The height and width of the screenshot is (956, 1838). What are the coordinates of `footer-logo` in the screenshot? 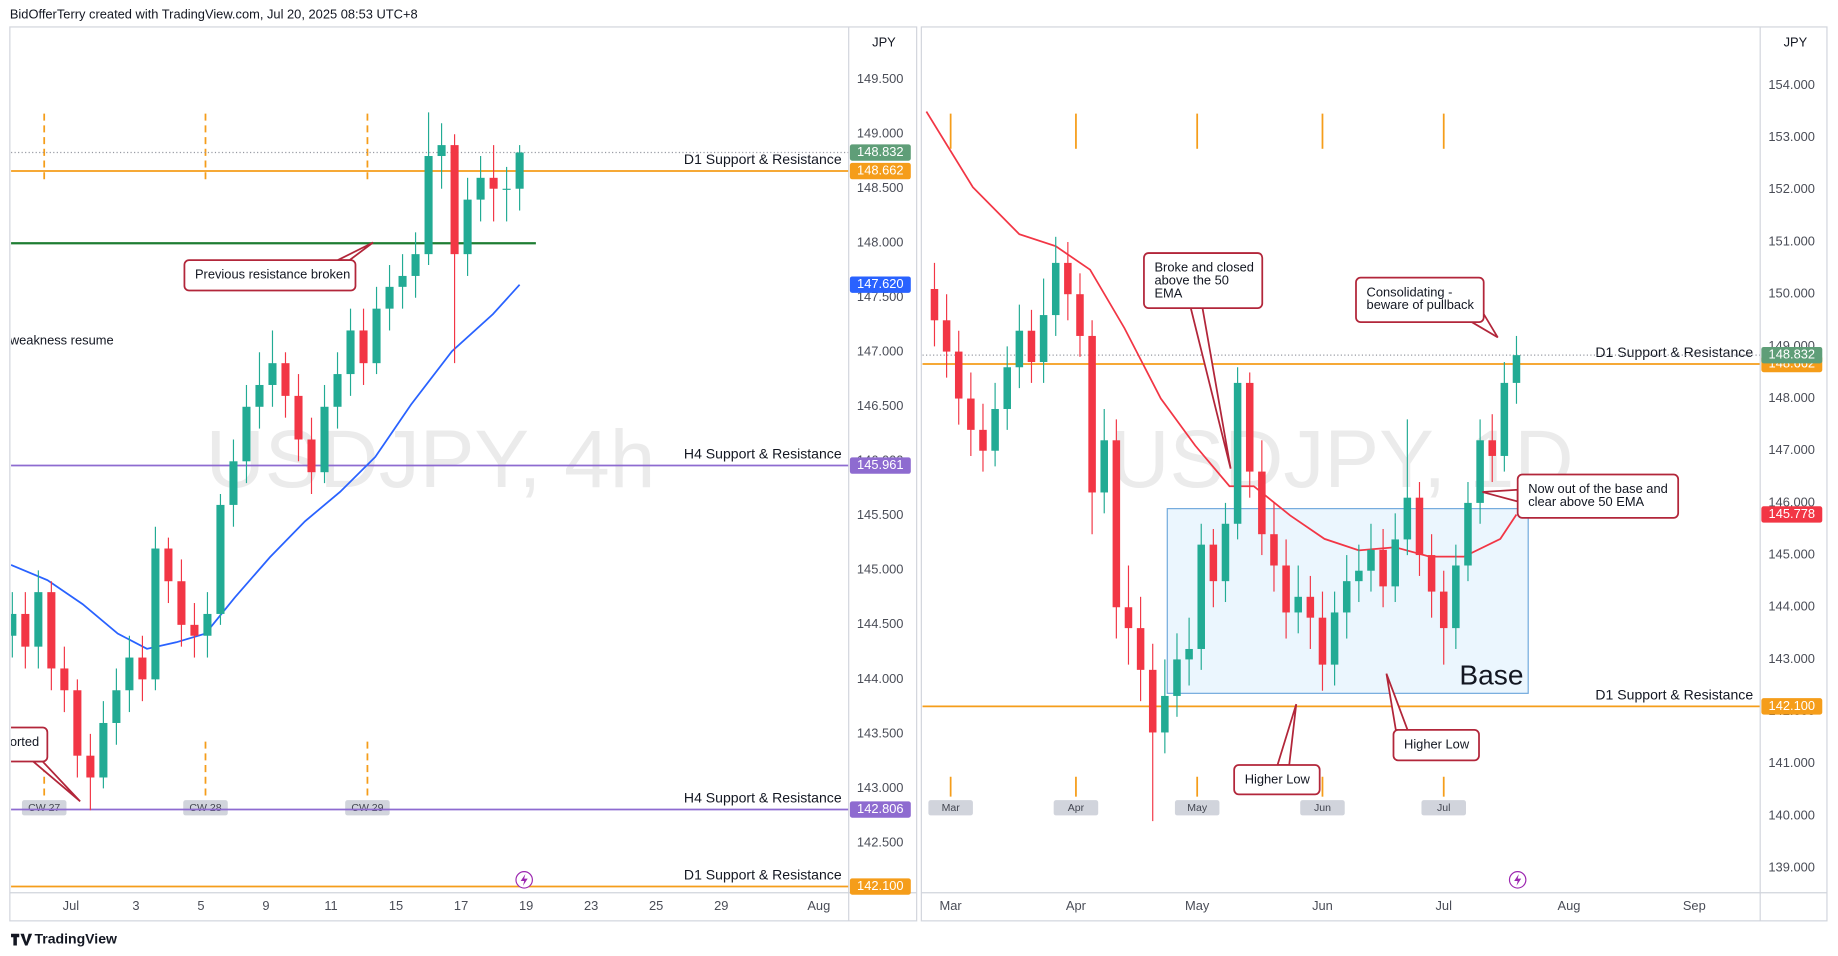 It's located at (22, 939).